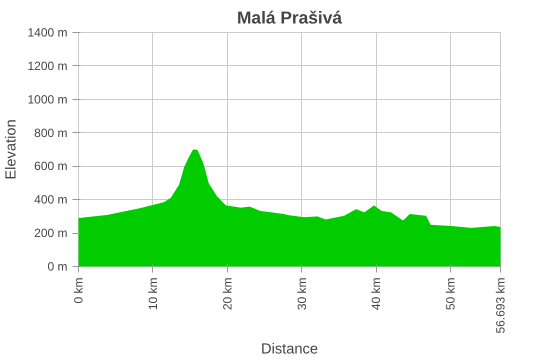  I want to click on x-tick-label: 56.693 km, so click(501, 305).